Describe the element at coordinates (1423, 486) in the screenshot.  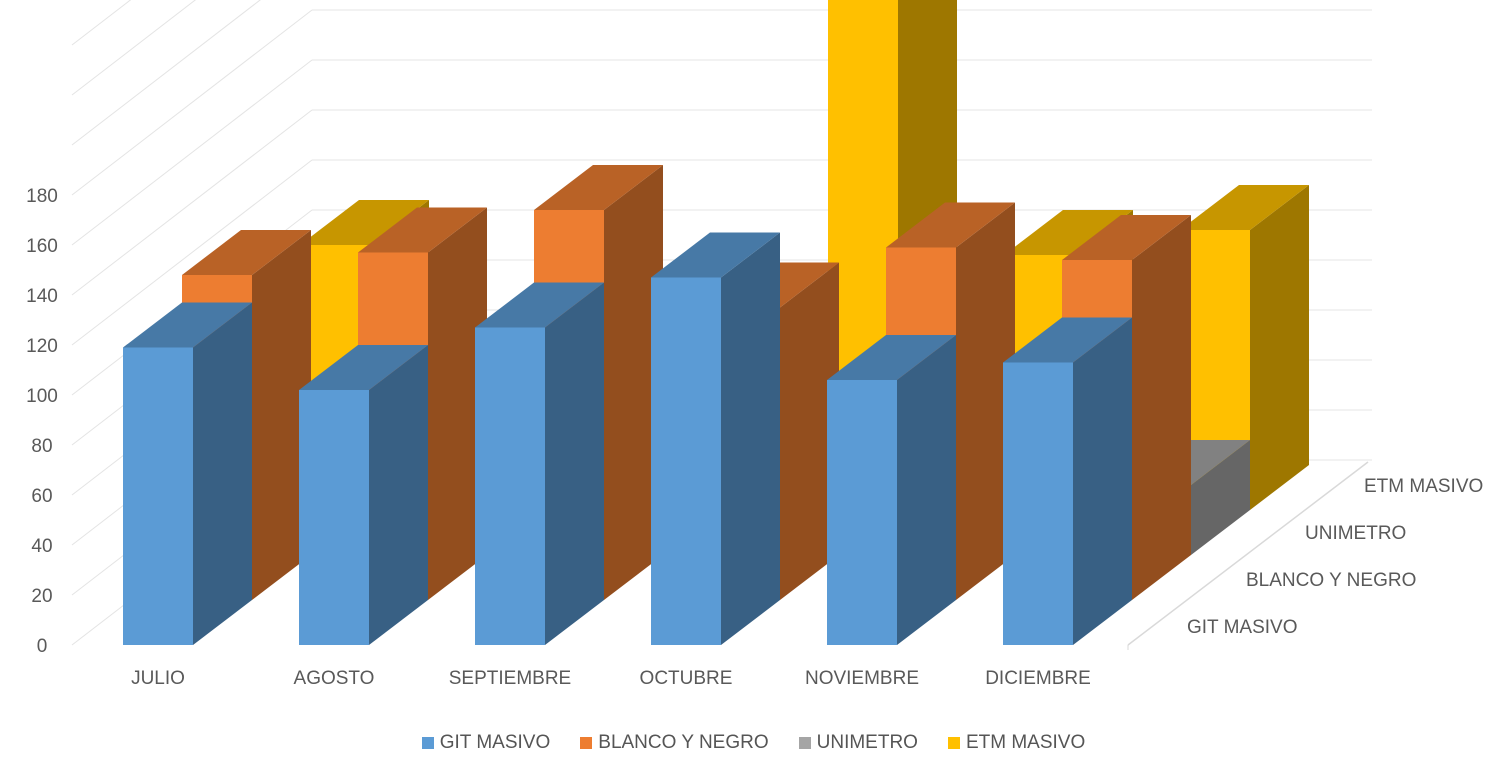
I see `depth-tick-label: ETM MASIVO` at that location.